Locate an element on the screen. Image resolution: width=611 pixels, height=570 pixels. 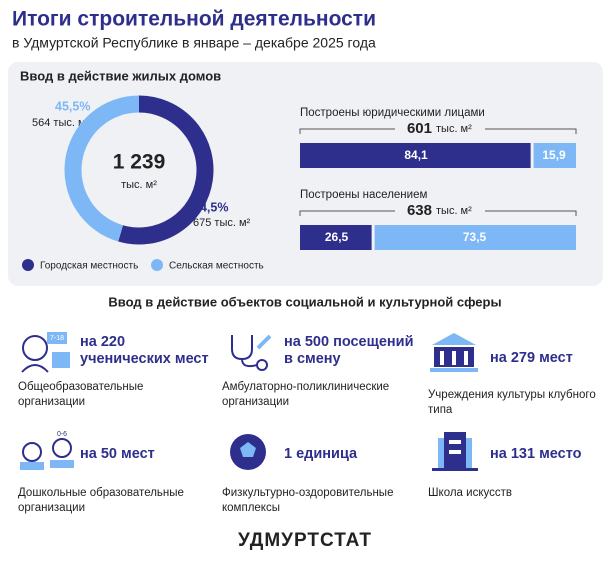
social-caption: Амбулаторно-поликлинические организации is located at coordinates (306, 394).